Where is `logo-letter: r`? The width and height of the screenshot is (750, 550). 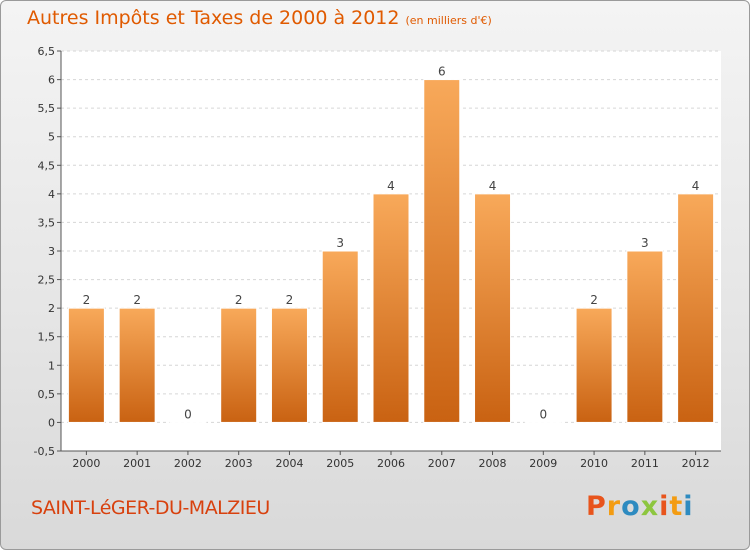
logo-letter: r is located at coordinates (614, 506).